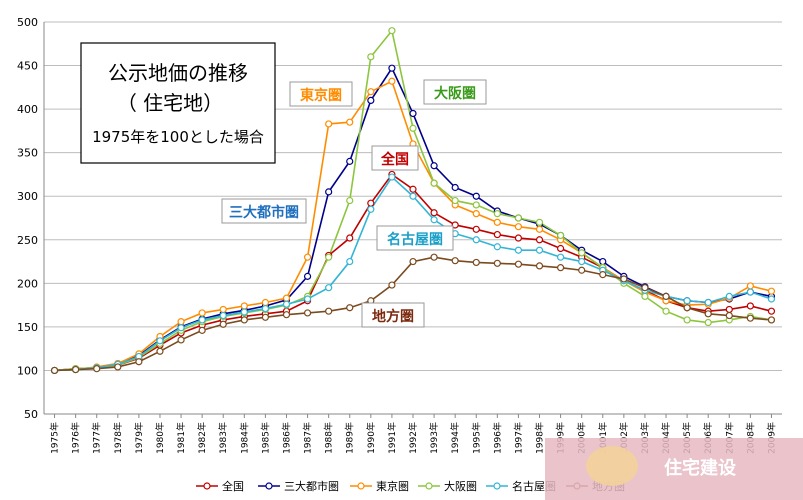  I want to click on title-box: 公示地価の推移 （ 住宅地） 1975年を100とした場合, so click(178, 103).